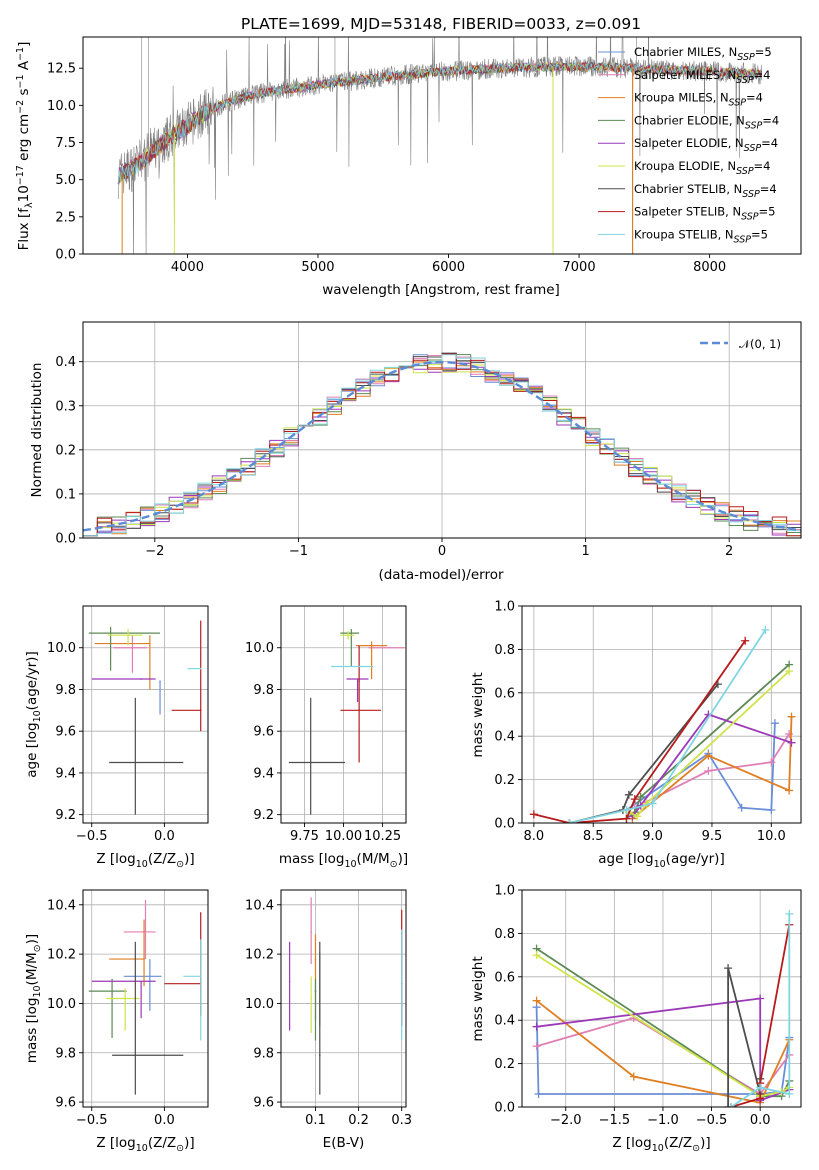 Image resolution: width=819 pixels, height=1170 pixels. What do you see at coordinates (401, 1120) in the screenshot?
I see `x-tick-label: 0.3` at bounding box center [401, 1120].